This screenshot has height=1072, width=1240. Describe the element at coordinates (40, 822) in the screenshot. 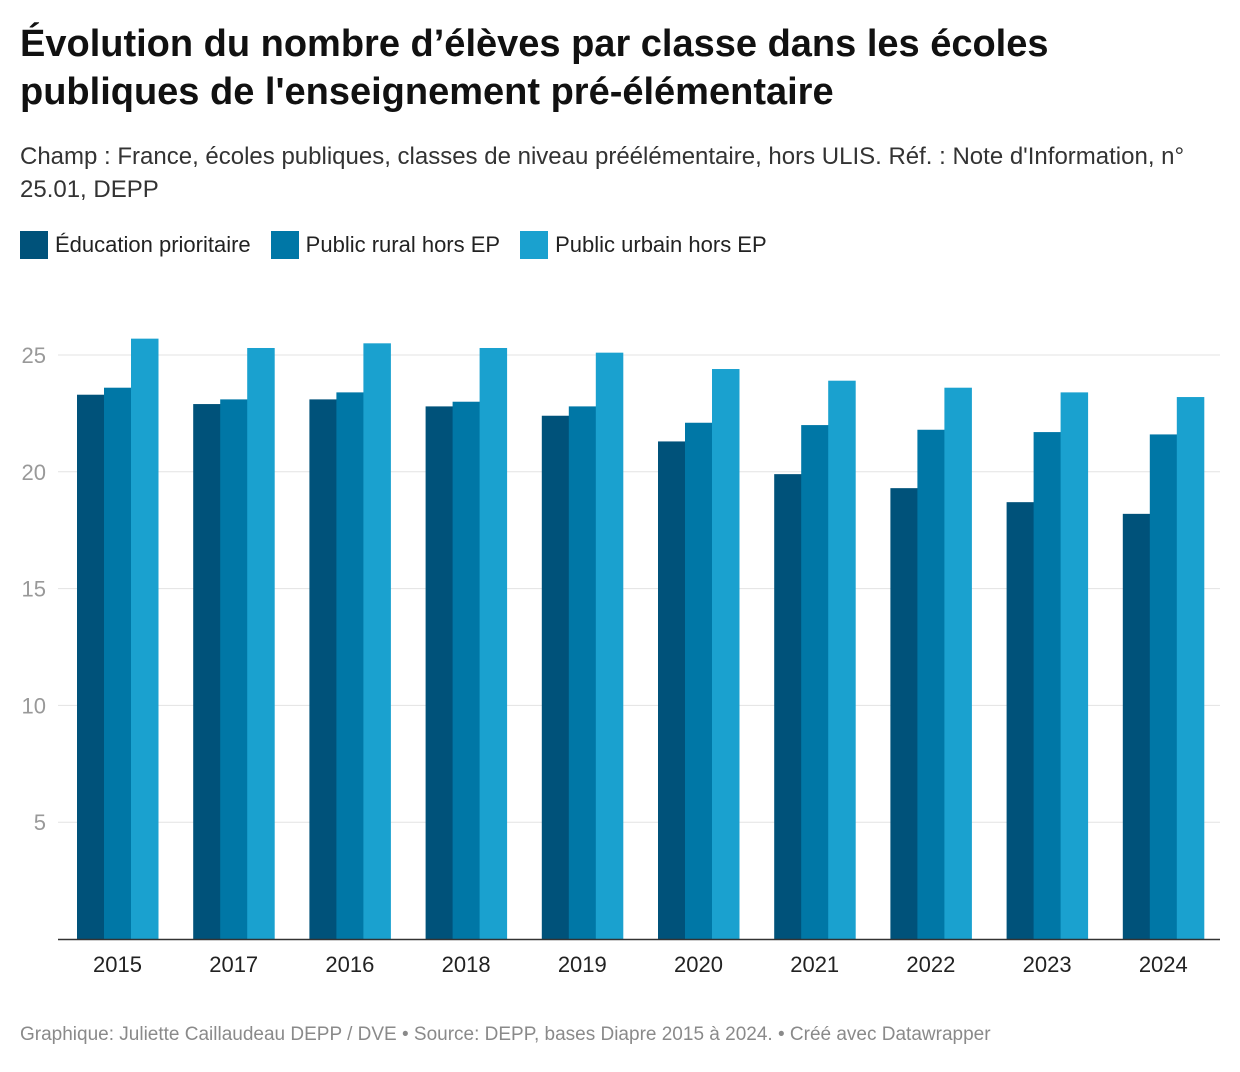

I see `y-tick-label-5: 5` at that location.